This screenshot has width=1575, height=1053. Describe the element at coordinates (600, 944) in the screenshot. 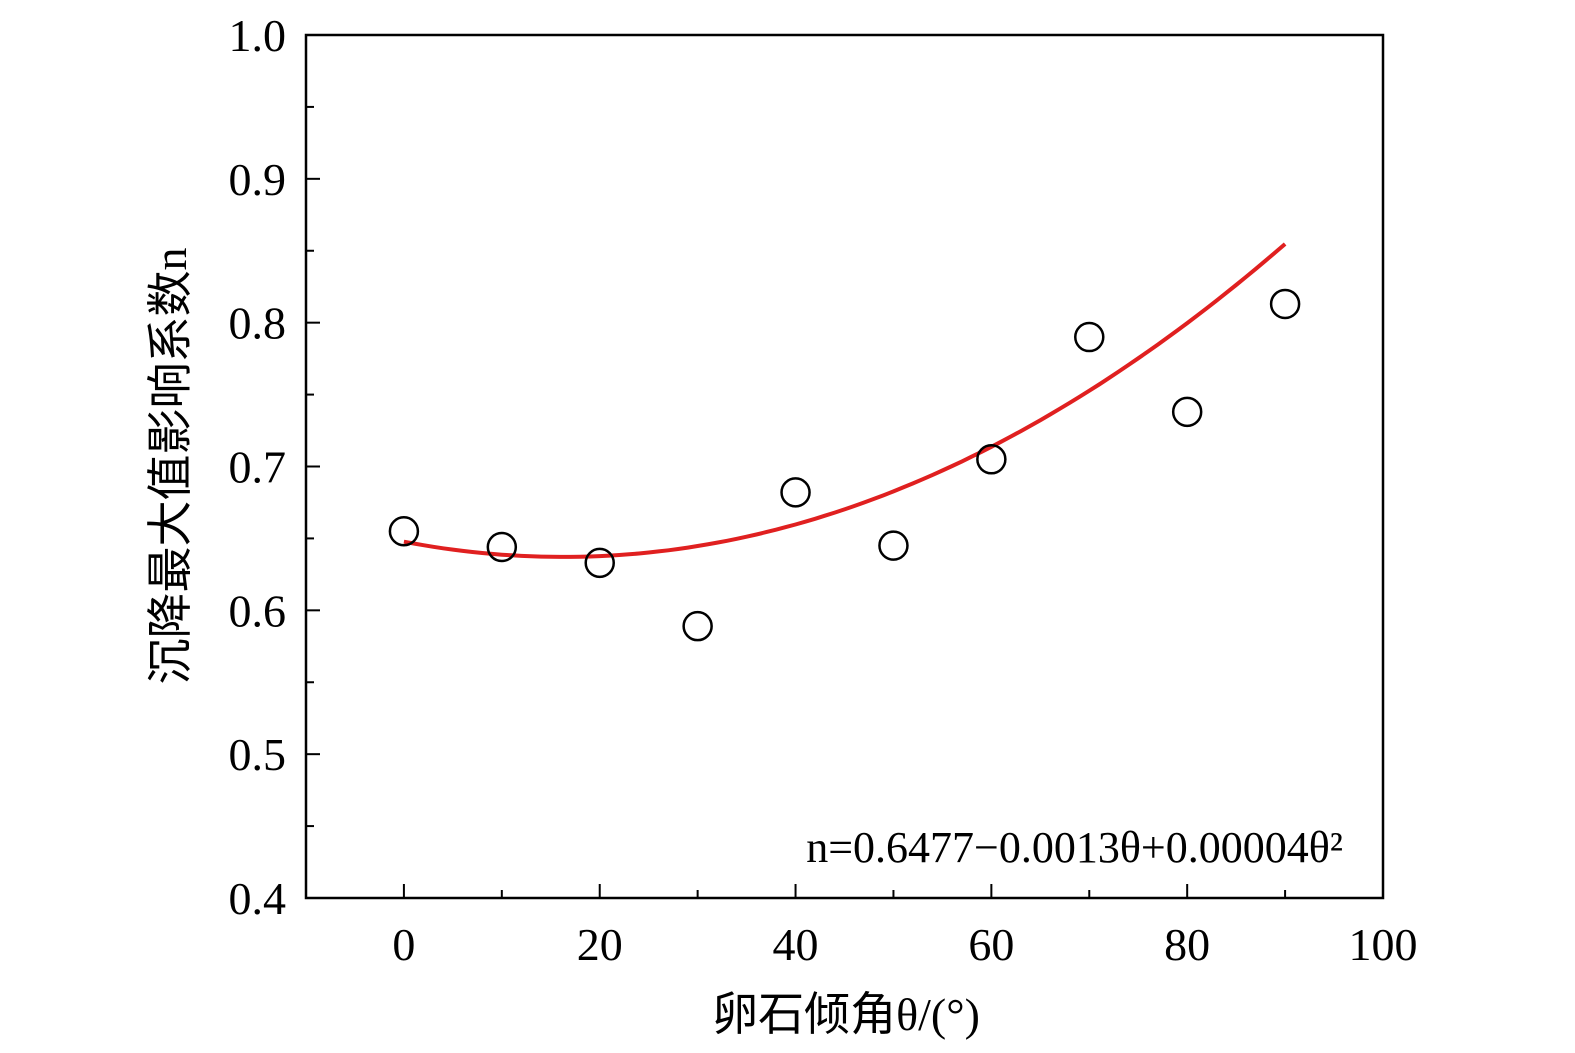

I see `x-tick-label: 20` at that location.